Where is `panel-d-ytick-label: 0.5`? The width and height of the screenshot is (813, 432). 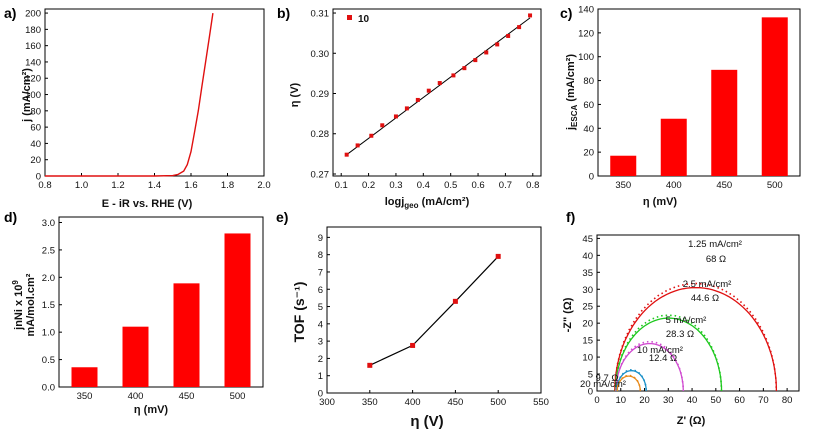 panel-d-ytick-label: 0.5 is located at coordinates (48, 360).